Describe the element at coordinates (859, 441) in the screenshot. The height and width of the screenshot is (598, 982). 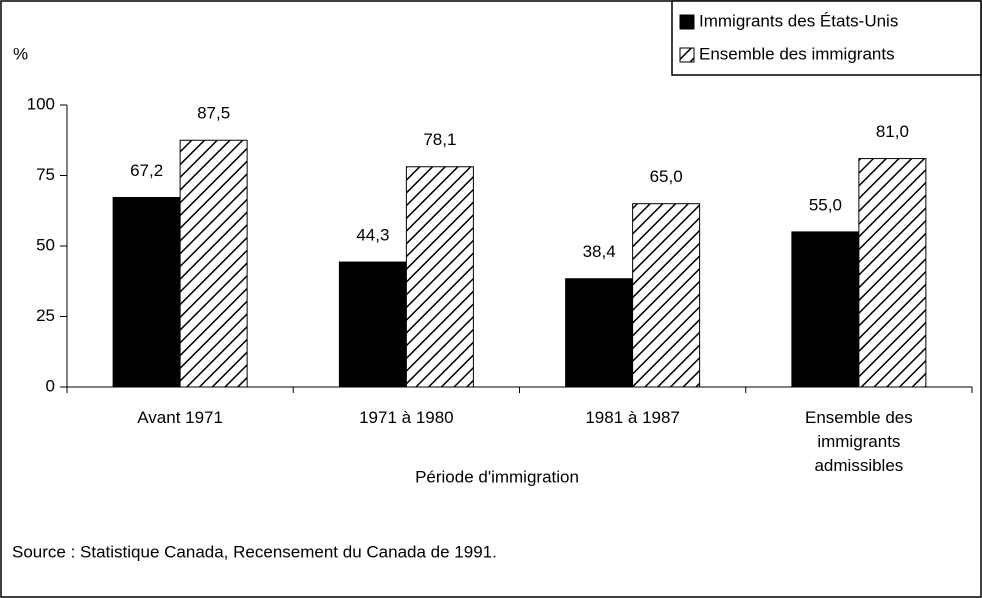
I see `x-tick-label: Ensemble des immigrants admissibles` at that location.